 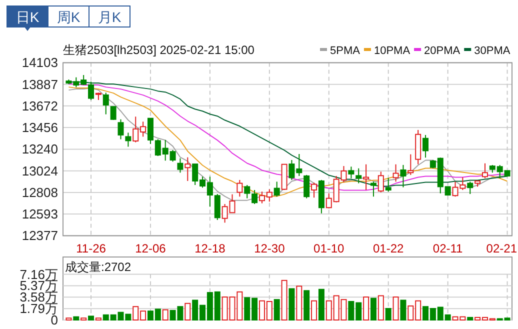 What do you see at coordinates (98, 267) in the screenshot?
I see `chart-title: 成交量:2702` at bounding box center [98, 267].